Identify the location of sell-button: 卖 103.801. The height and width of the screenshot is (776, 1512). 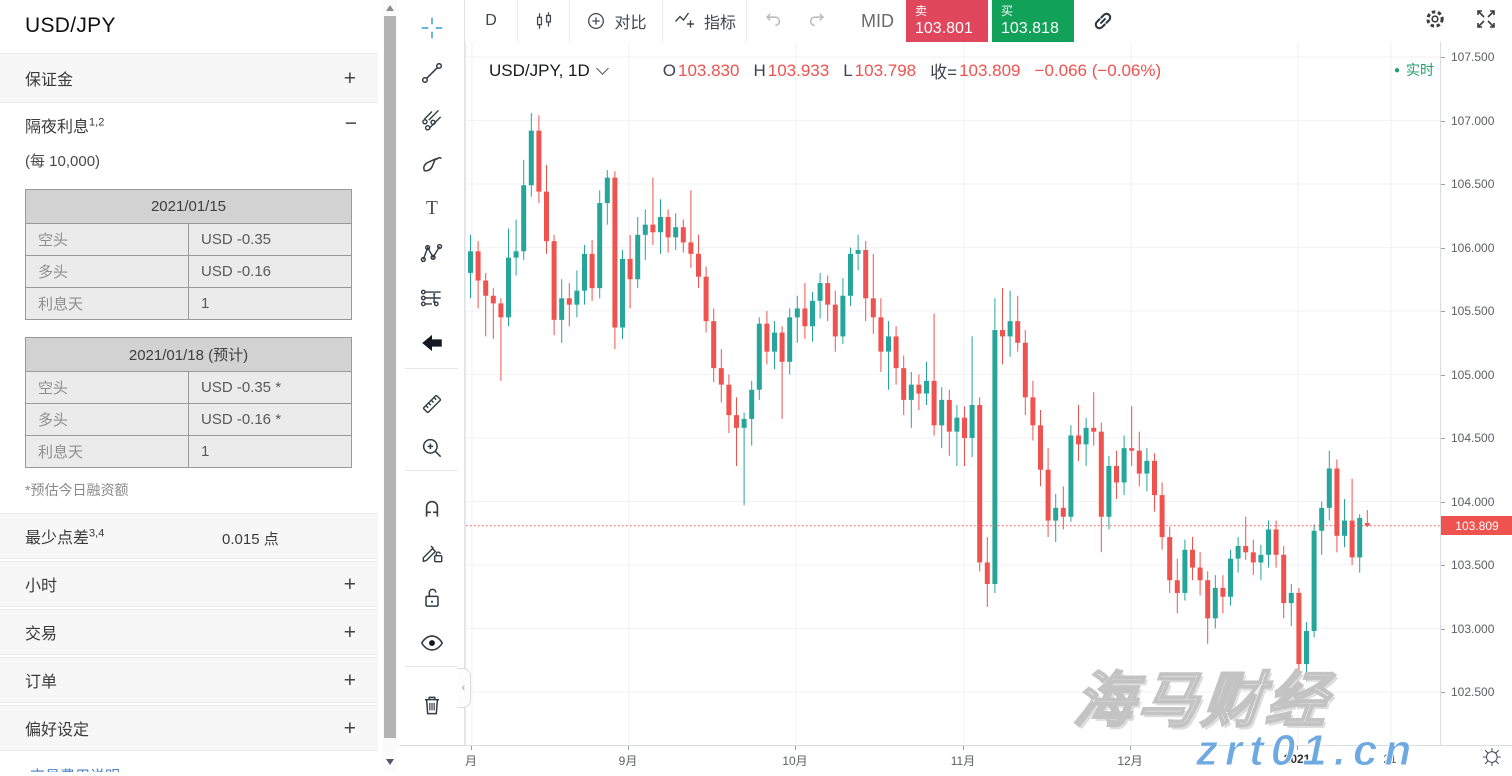
(947, 21).